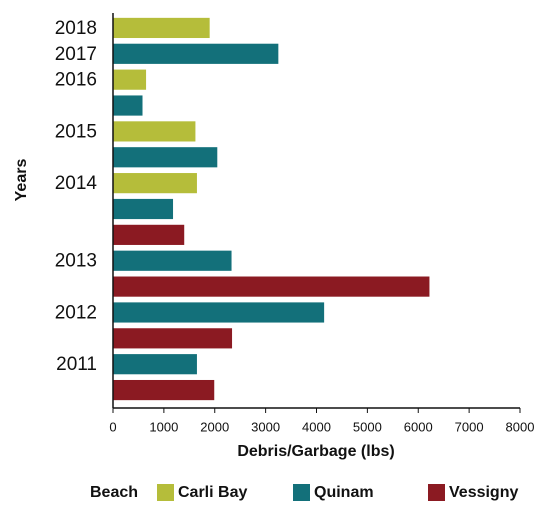 The width and height of the screenshot is (547, 508). I want to click on y-tick-label: 2014, so click(76, 183).